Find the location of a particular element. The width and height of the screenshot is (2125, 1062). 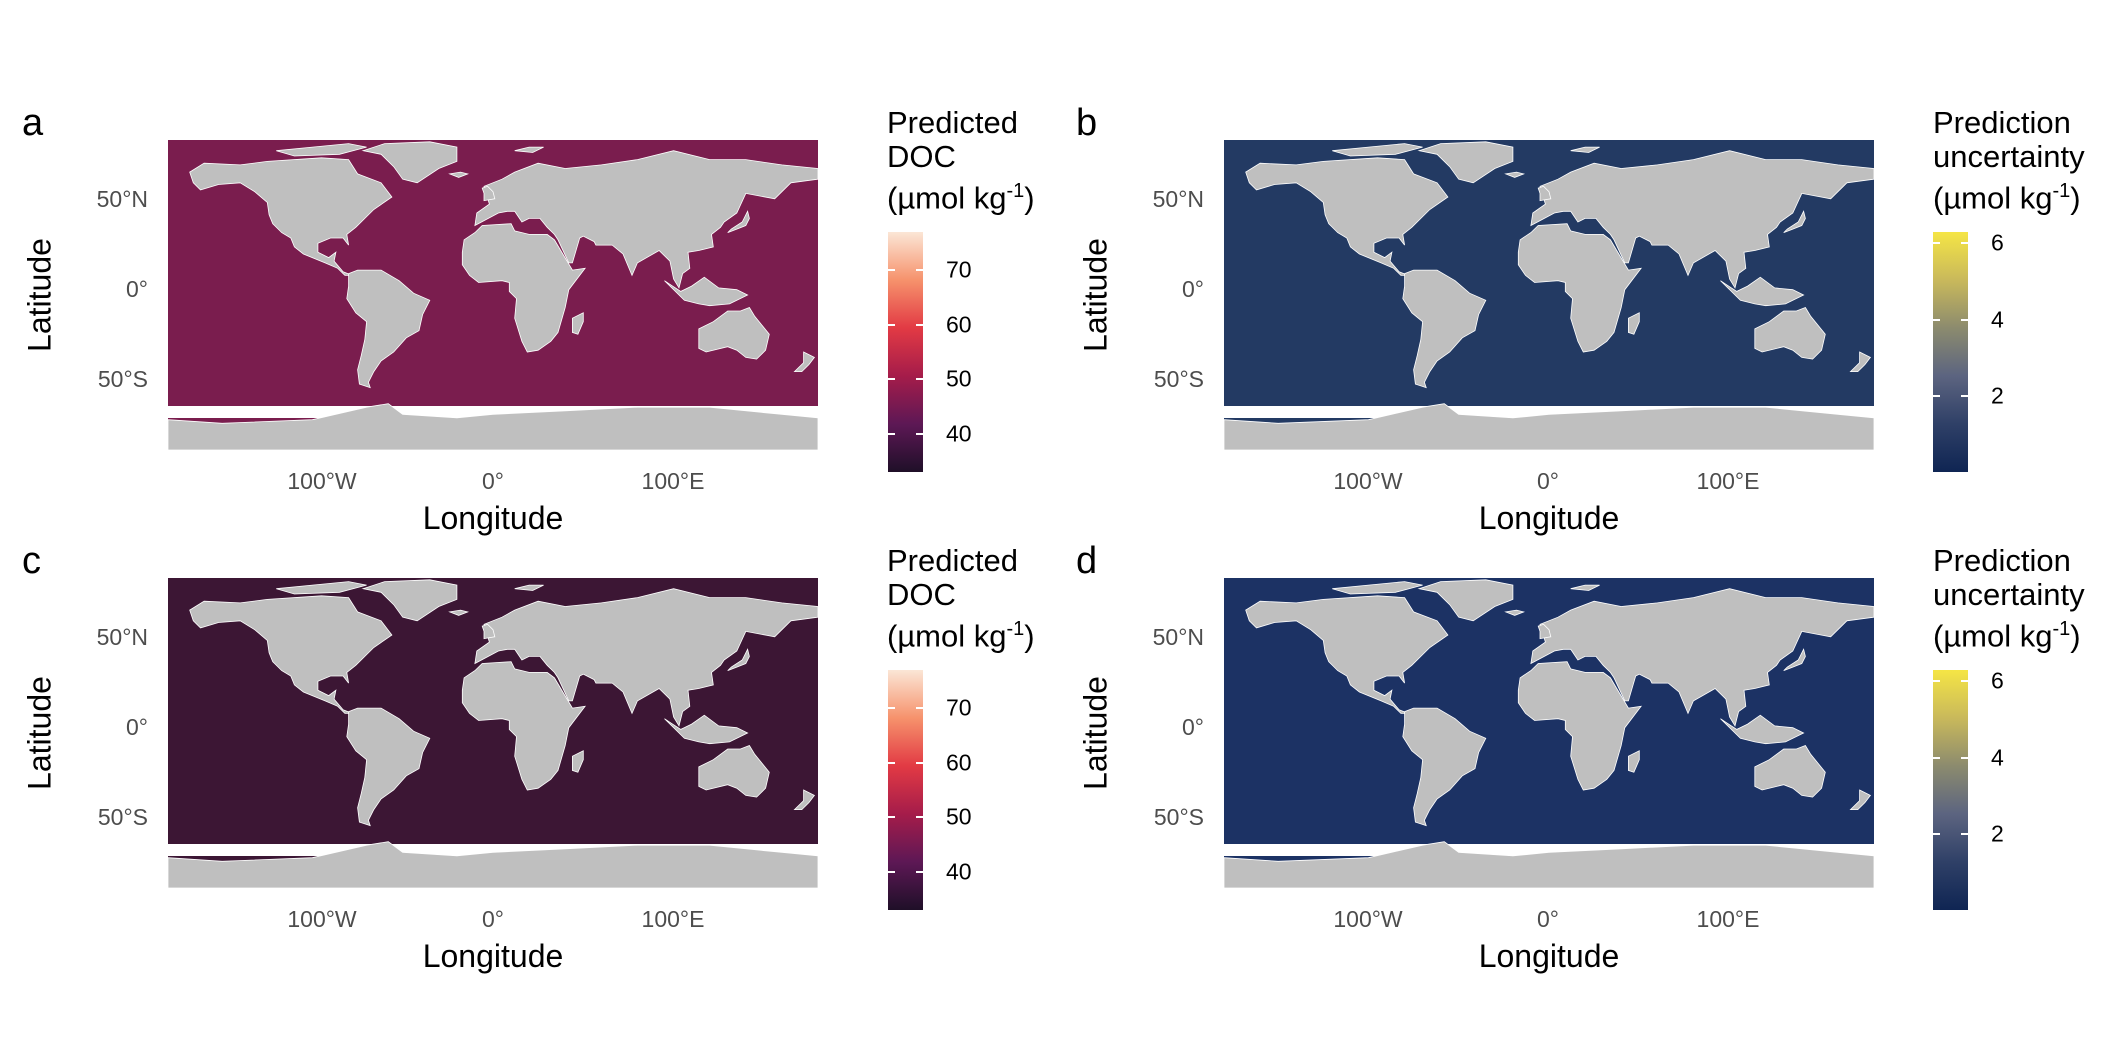

x-axis-title: Longitude is located at coordinates (493, 518).